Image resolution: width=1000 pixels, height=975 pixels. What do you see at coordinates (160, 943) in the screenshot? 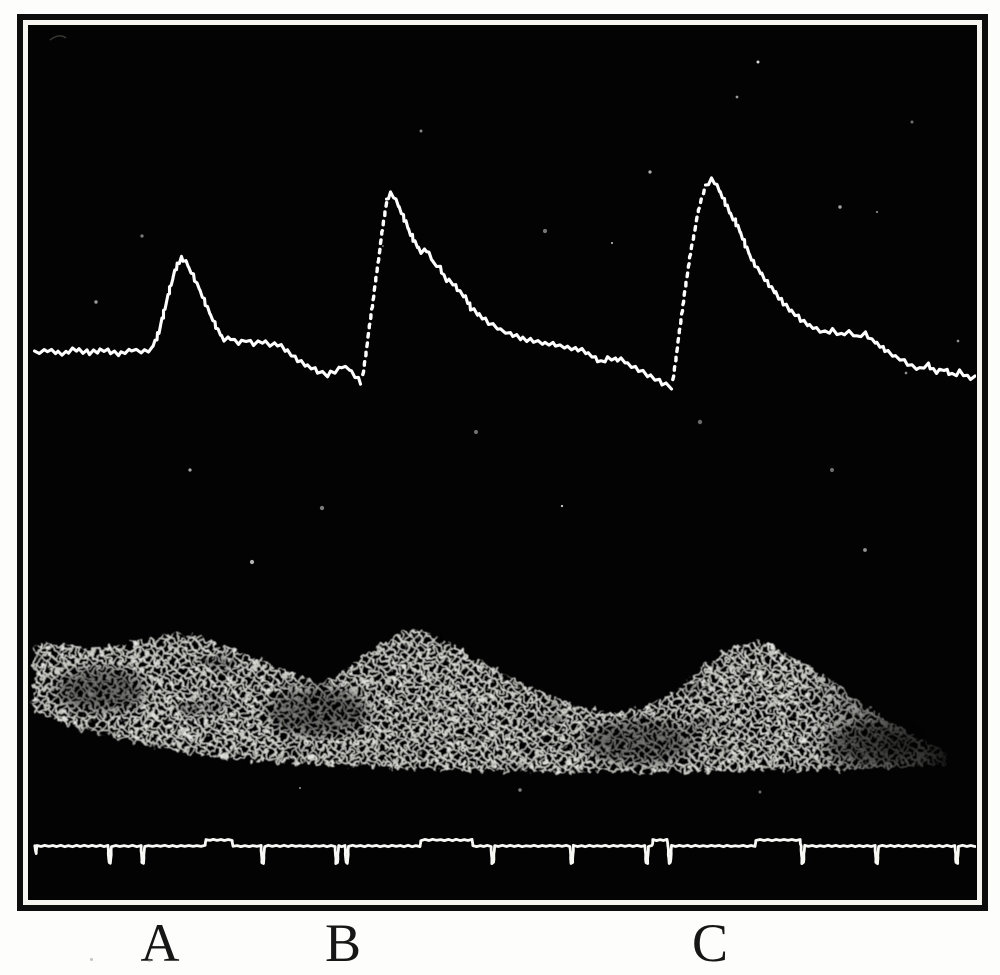
I see `beat-label-a: A` at bounding box center [160, 943].